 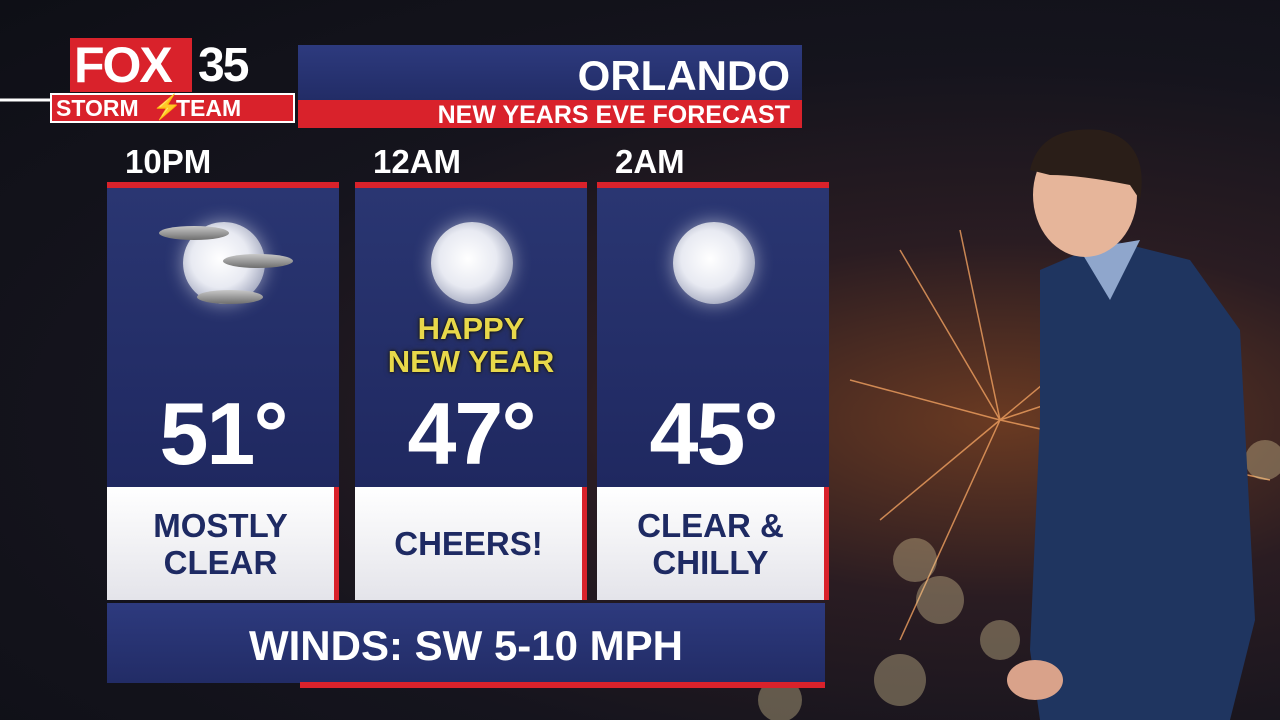 What do you see at coordinates (209, 108) in the screenshot?
I see `team-right: TEAM` at bounding box center [209, 108].